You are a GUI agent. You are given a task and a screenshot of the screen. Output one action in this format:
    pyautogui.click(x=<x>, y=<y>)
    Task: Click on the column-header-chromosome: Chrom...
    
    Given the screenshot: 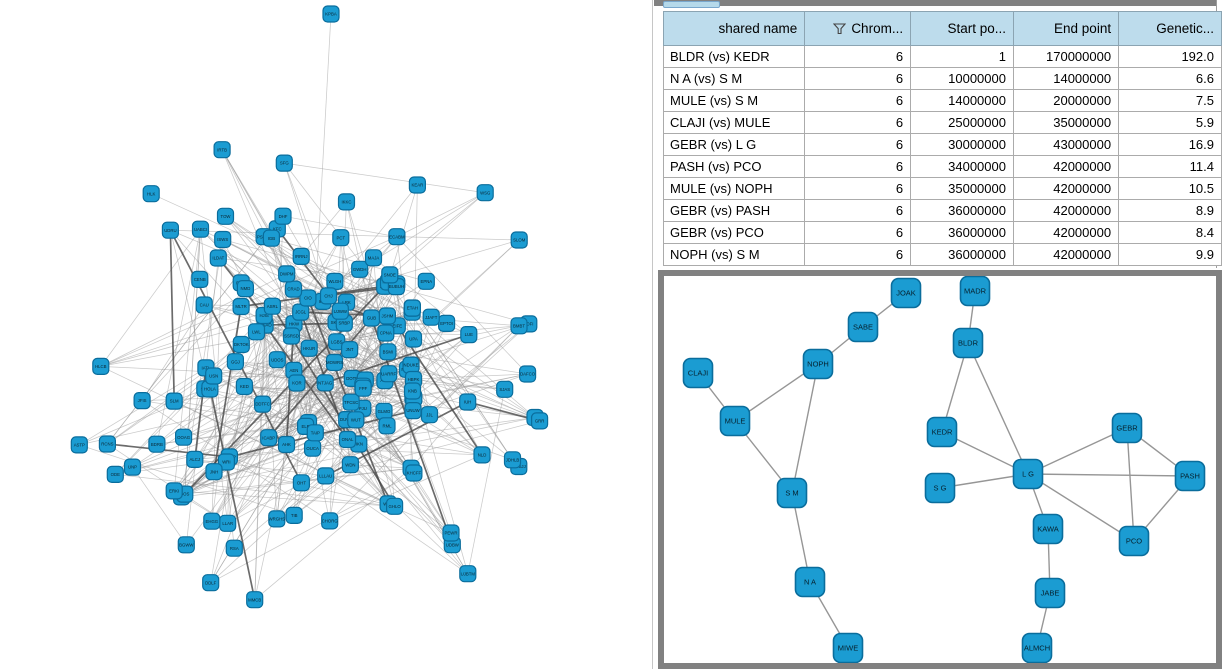 What is the action you would take?
    pyautogui.click(x=858, y=28)
    